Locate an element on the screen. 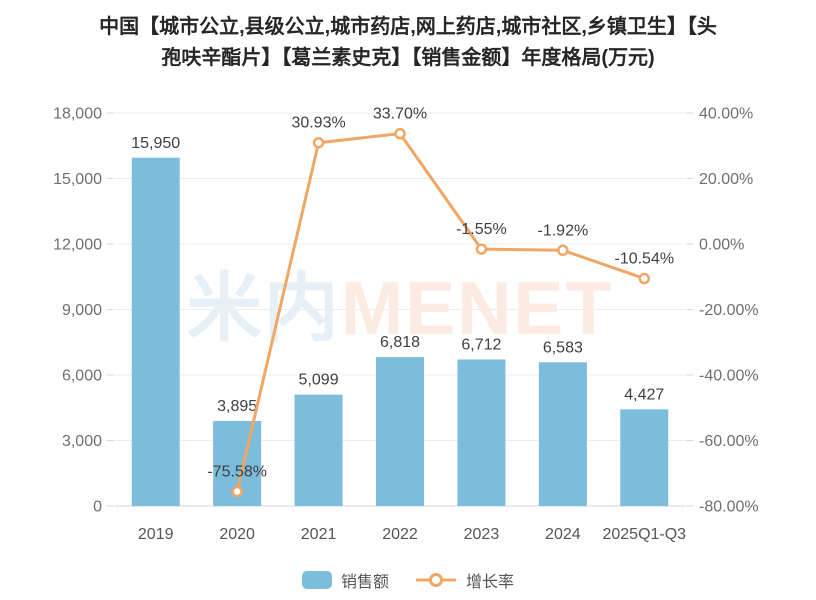 The width and height of the screenshot is (816, 600). legend-item-sales: 销售额 is located at coordinates (345, 580).